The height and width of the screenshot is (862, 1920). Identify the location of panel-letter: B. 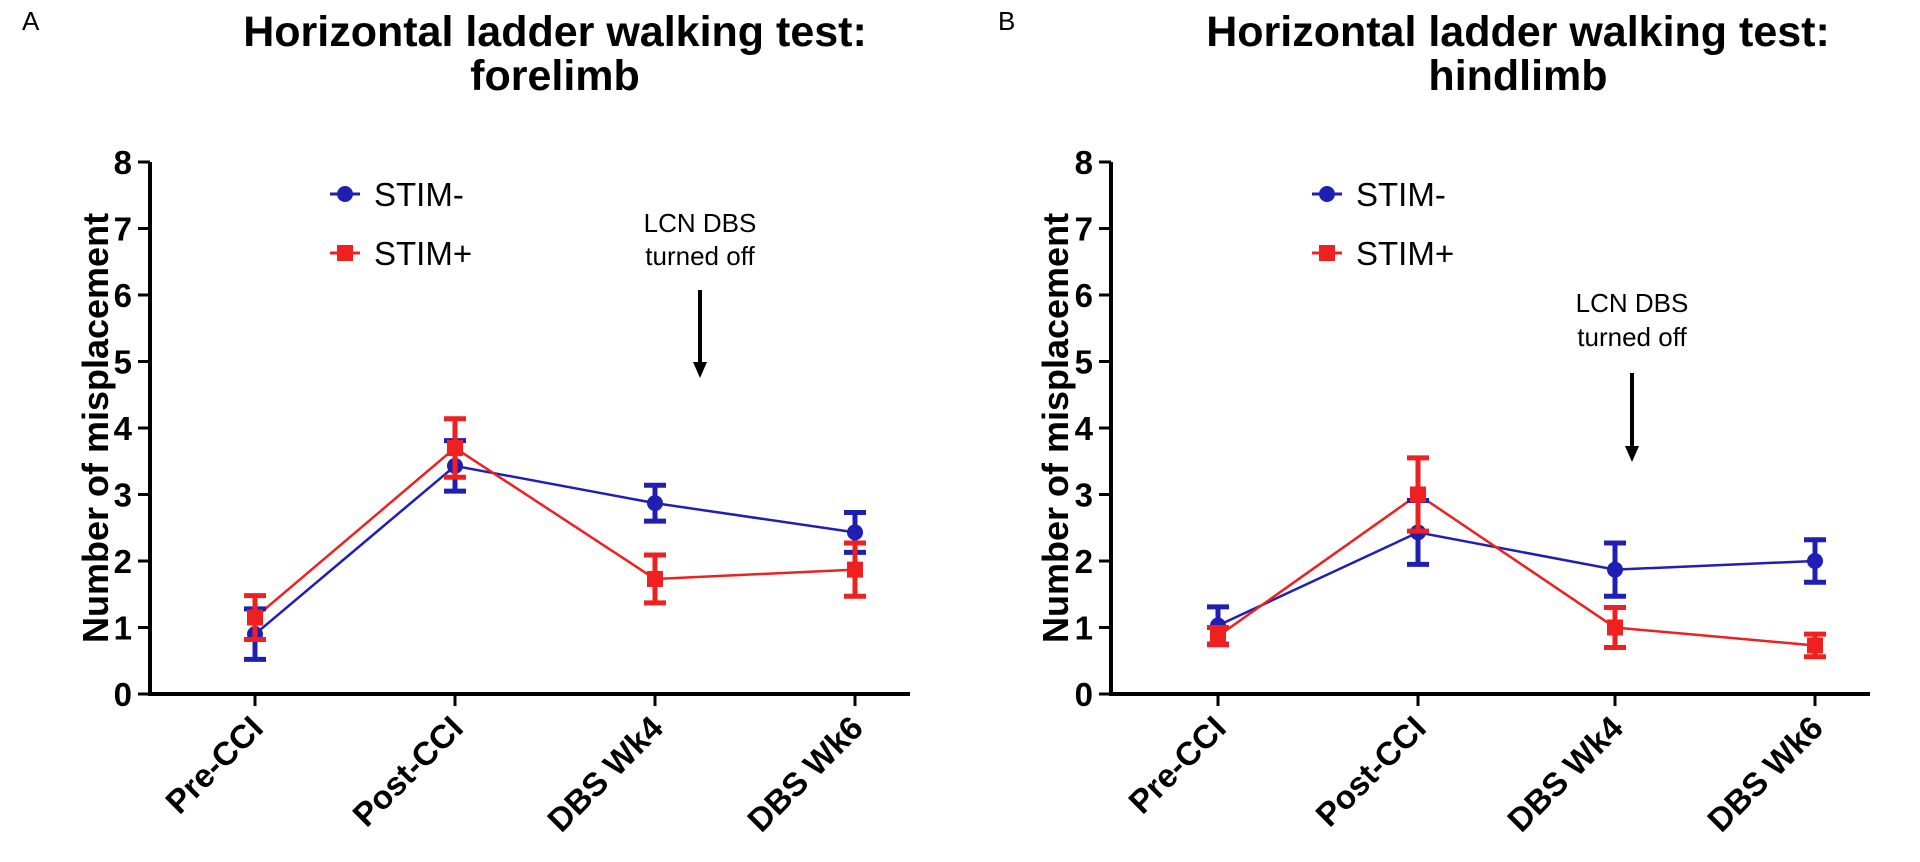
(1006, 21).